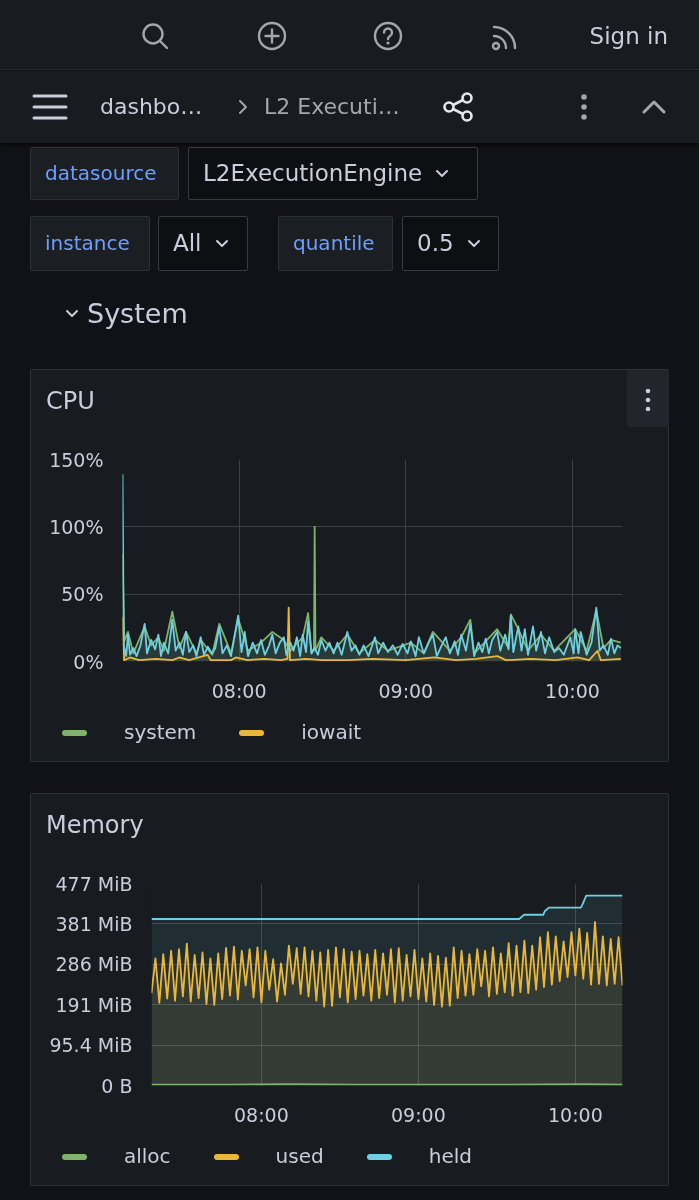 The width and height of the screenshot is (699, 1200). I want to click on y-tick-label: 381 MiB, so click(94, 923).